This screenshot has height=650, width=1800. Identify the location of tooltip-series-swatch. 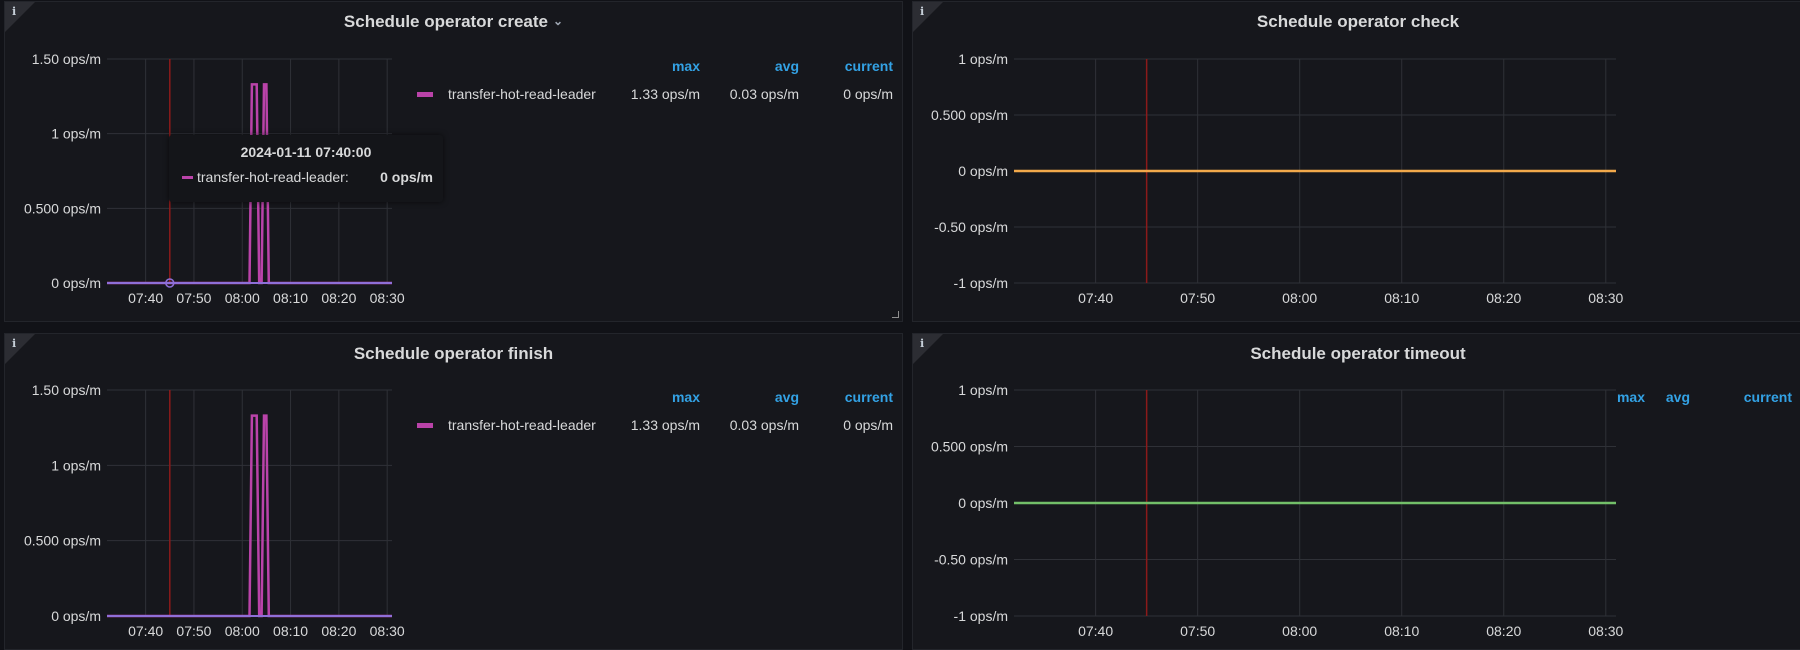
(187, 177).